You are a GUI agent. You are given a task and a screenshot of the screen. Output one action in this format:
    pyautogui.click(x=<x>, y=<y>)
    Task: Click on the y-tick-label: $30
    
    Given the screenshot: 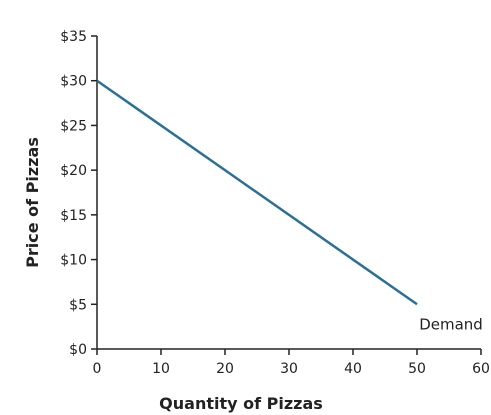 What is the action you would take?
    pyautogui.click(x=73, y=82)
    